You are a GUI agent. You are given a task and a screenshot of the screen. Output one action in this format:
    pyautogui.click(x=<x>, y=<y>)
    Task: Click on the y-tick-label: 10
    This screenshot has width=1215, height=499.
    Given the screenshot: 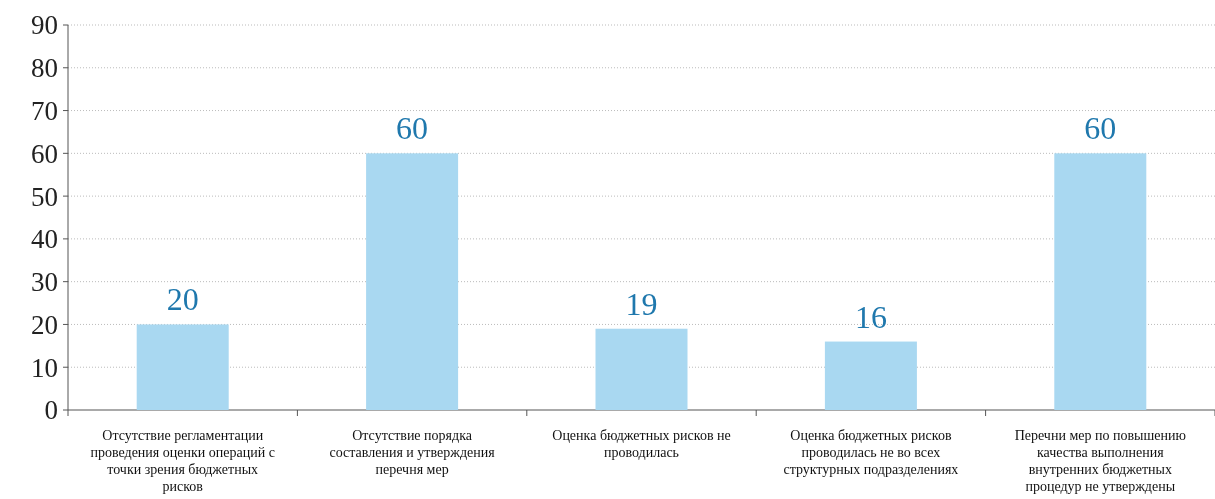 What is the action you would take?
    pyautogui.click(x=44, y=367)
    